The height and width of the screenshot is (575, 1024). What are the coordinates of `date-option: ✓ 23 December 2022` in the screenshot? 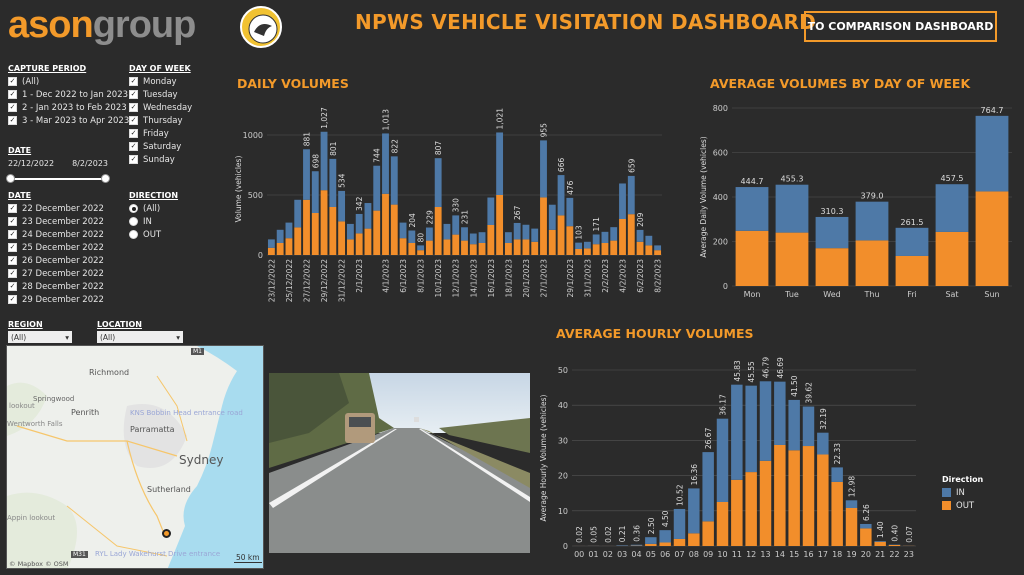 It's located at (56, 221).